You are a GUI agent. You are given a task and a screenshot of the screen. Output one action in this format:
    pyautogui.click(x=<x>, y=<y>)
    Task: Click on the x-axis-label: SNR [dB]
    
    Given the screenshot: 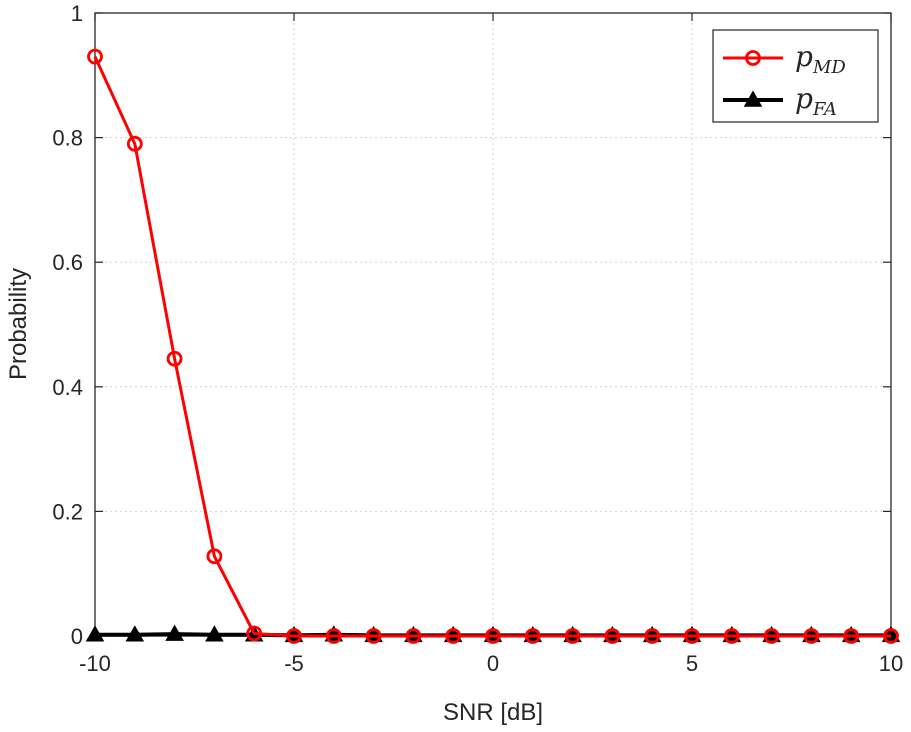 What is the action you would take?
    pyautogui.click(x=493, y=712)
    